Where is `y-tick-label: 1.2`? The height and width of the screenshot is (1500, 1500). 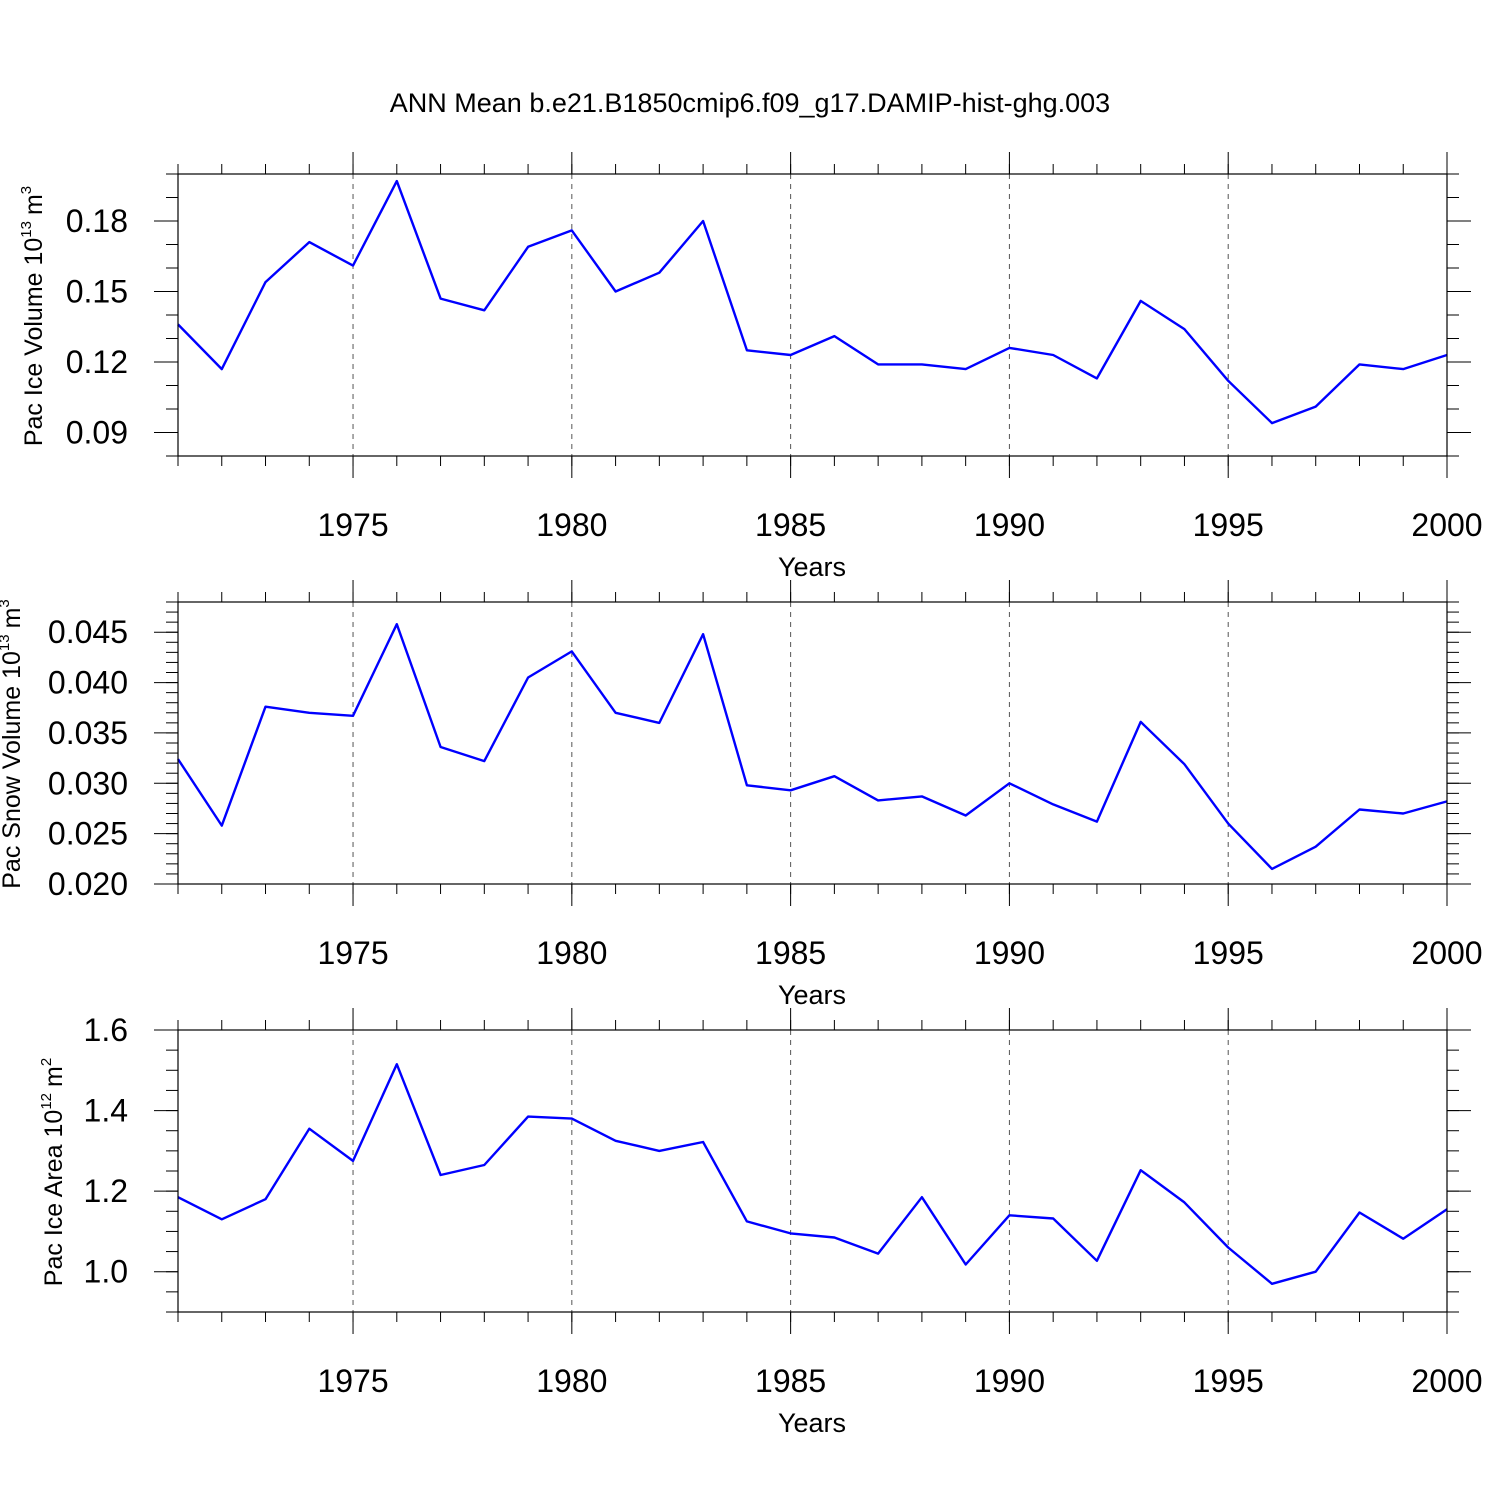 y-tick-label: 1.2 is located at coordinates (106, 1191).